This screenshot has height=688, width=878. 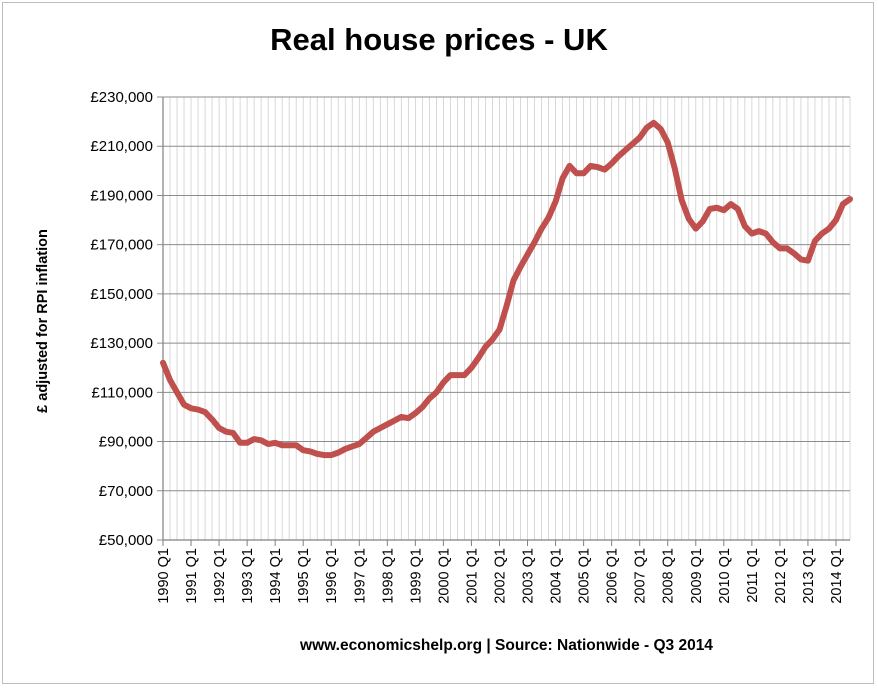 I want to click on x-tick-label: 2007 Q1, so click(x=641, y=576).